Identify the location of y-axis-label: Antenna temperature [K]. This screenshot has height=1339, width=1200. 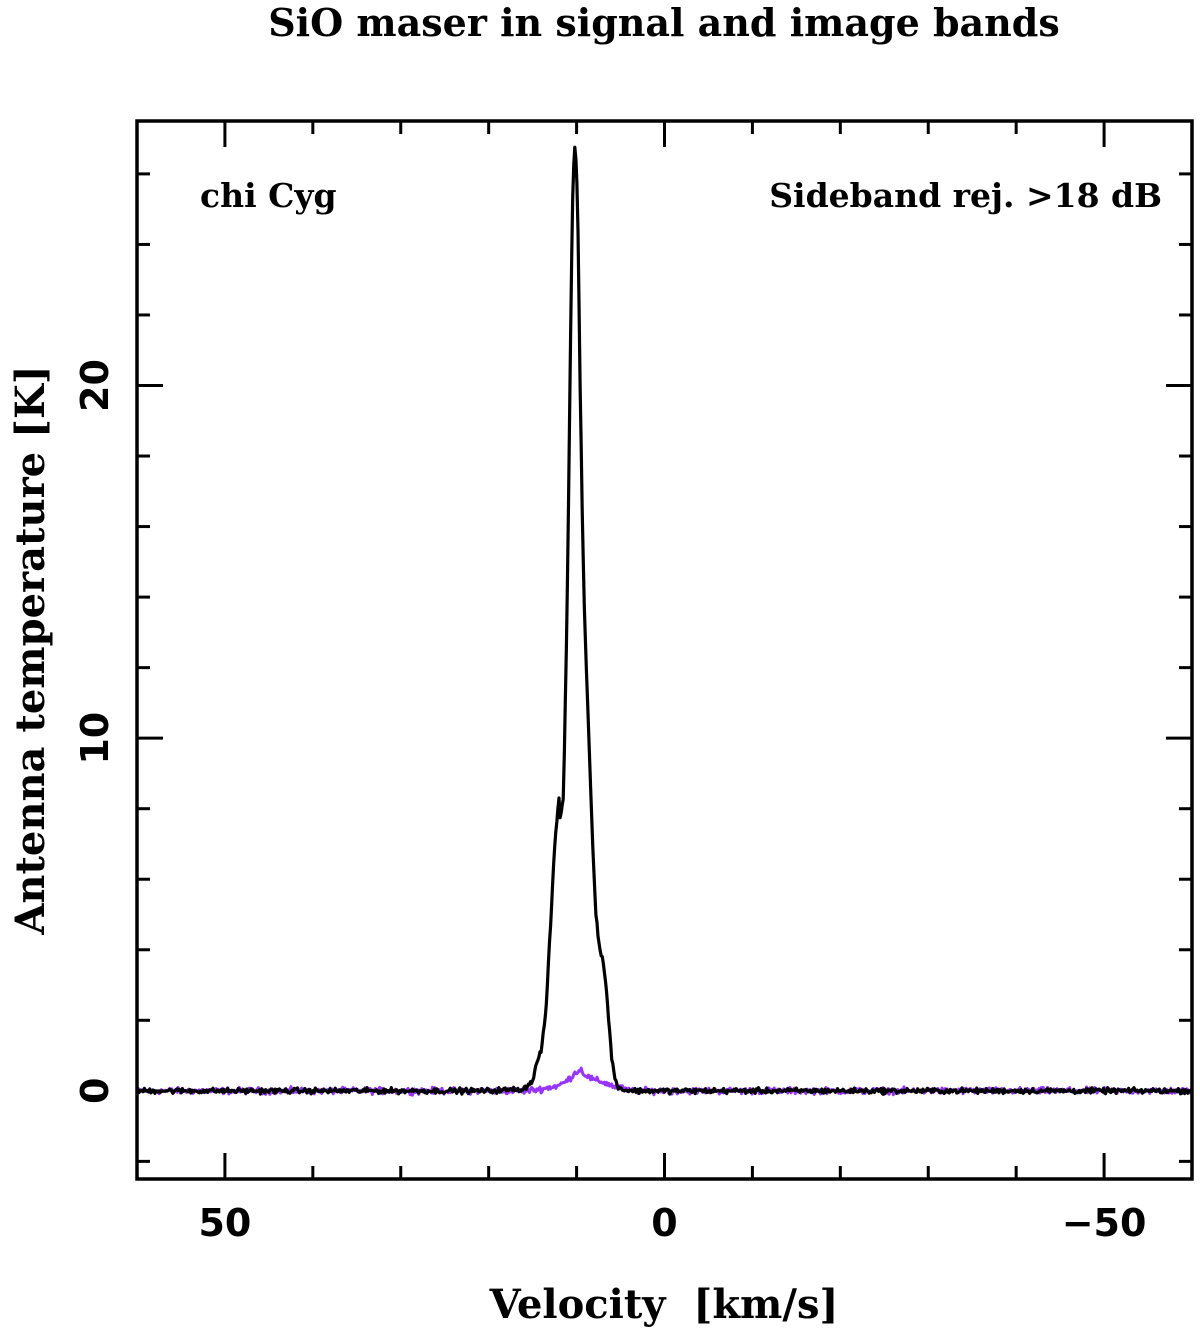
(30, 650).